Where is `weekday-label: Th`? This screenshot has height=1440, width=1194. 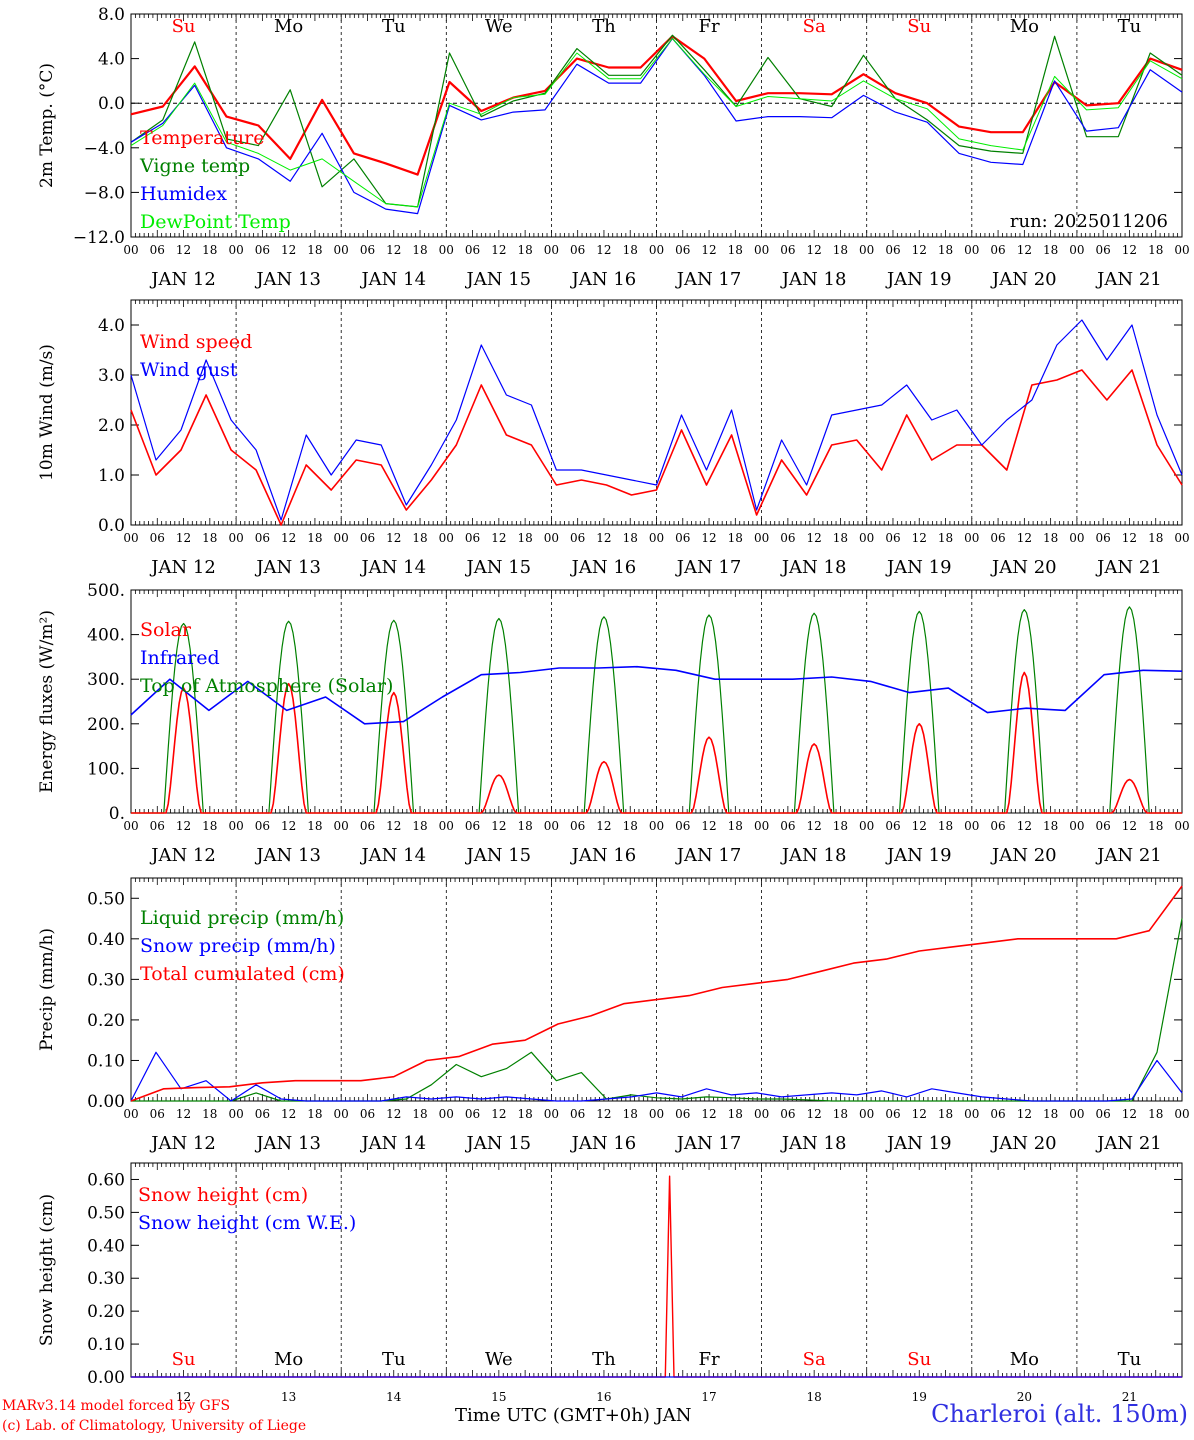 weekday-label: Th is located at coordinates (604, 1359).